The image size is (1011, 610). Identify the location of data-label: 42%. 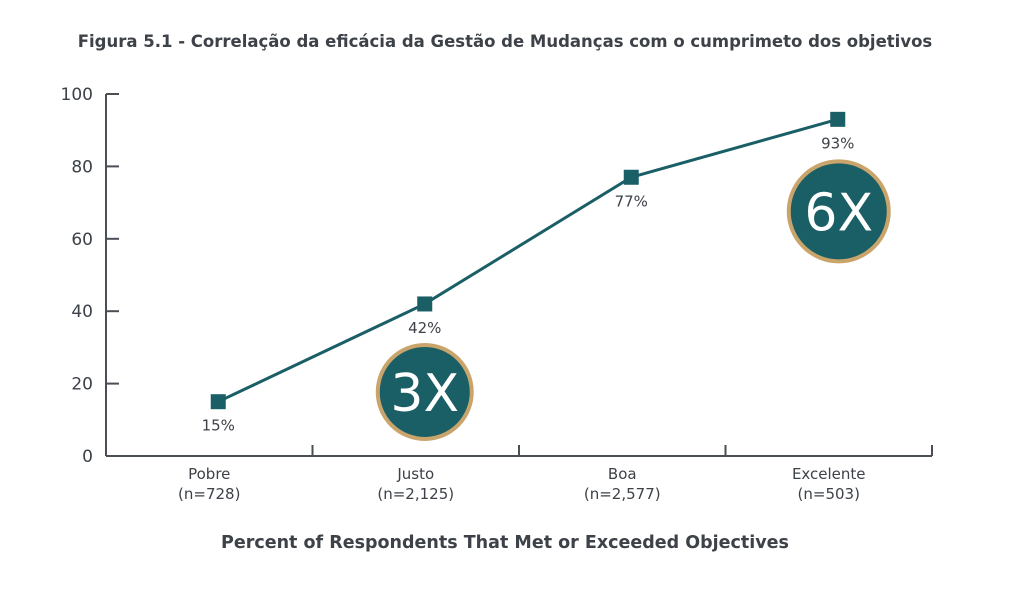
(424, 328).